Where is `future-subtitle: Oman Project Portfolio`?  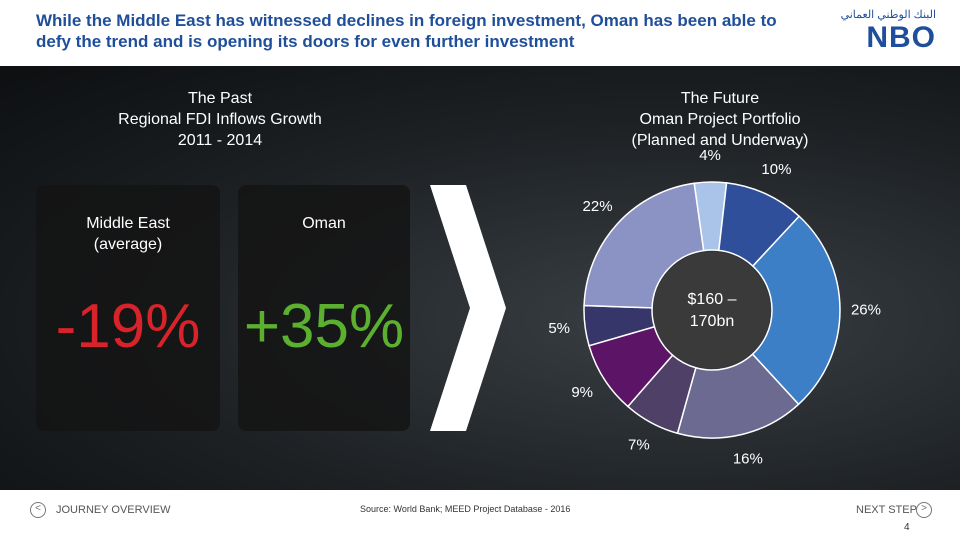 future-subtitle: Oman Project Portfolio is located at coordinates (720, 119).